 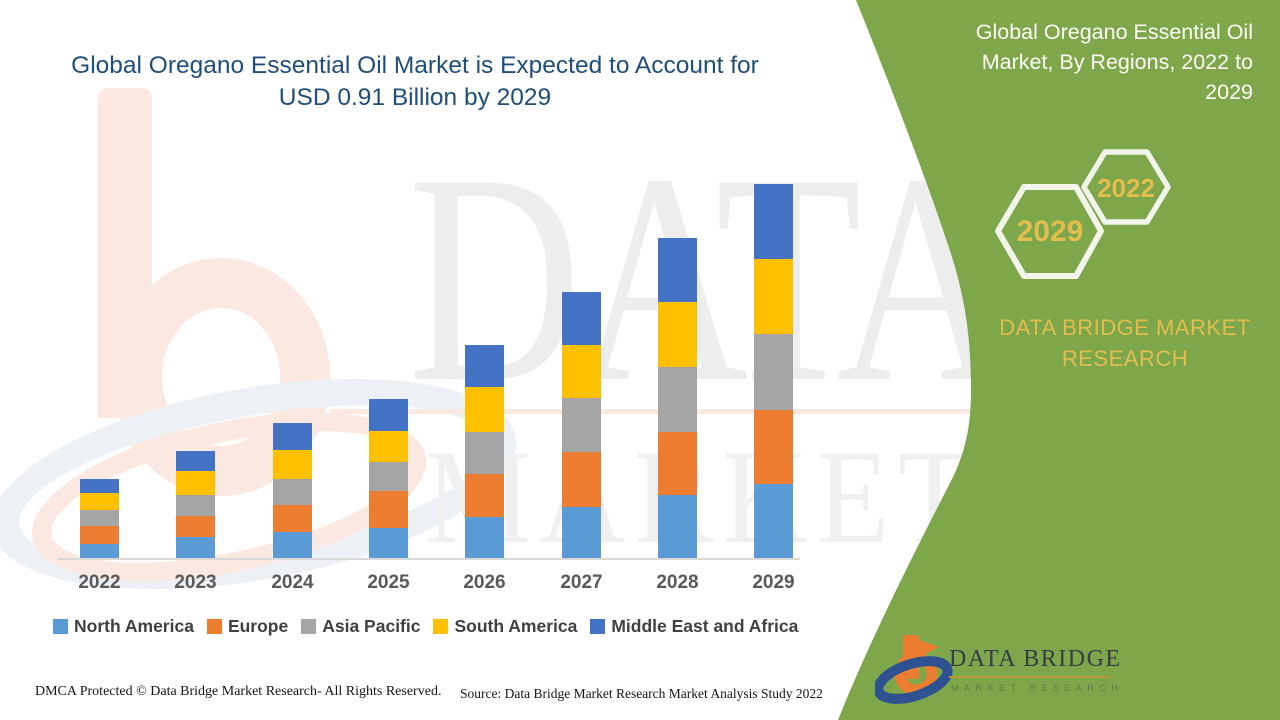 I want to click on bar-segment-south-america-2027, so click(x=581, y=371).